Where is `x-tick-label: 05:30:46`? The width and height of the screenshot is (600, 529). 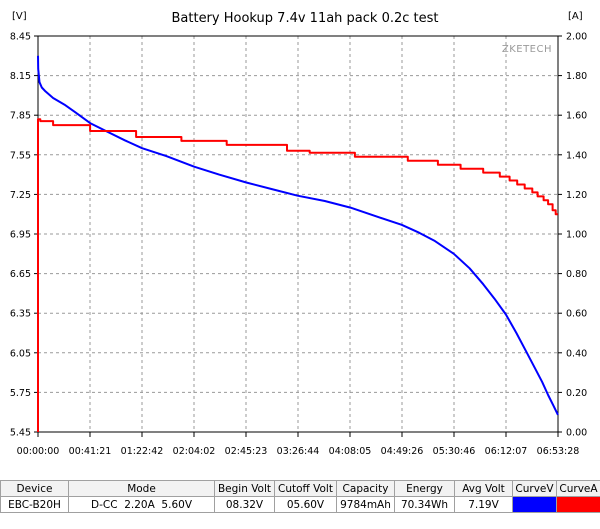
x-tick-label: 05:30:46 is located at coordinates (454, 451).